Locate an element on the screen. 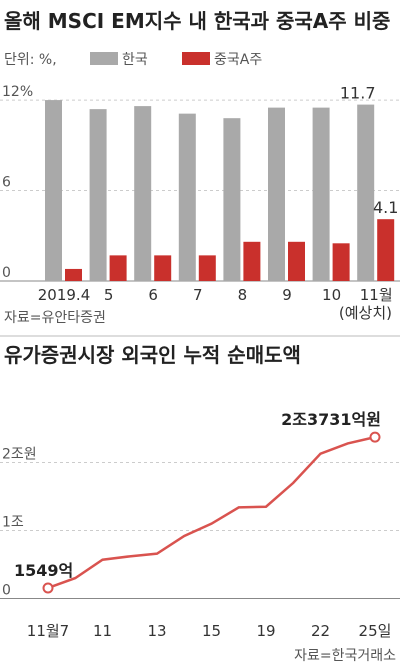 This screenshot has height=667, width=400. x-tick-label: 11월7 is located at coordinates (48, 631).